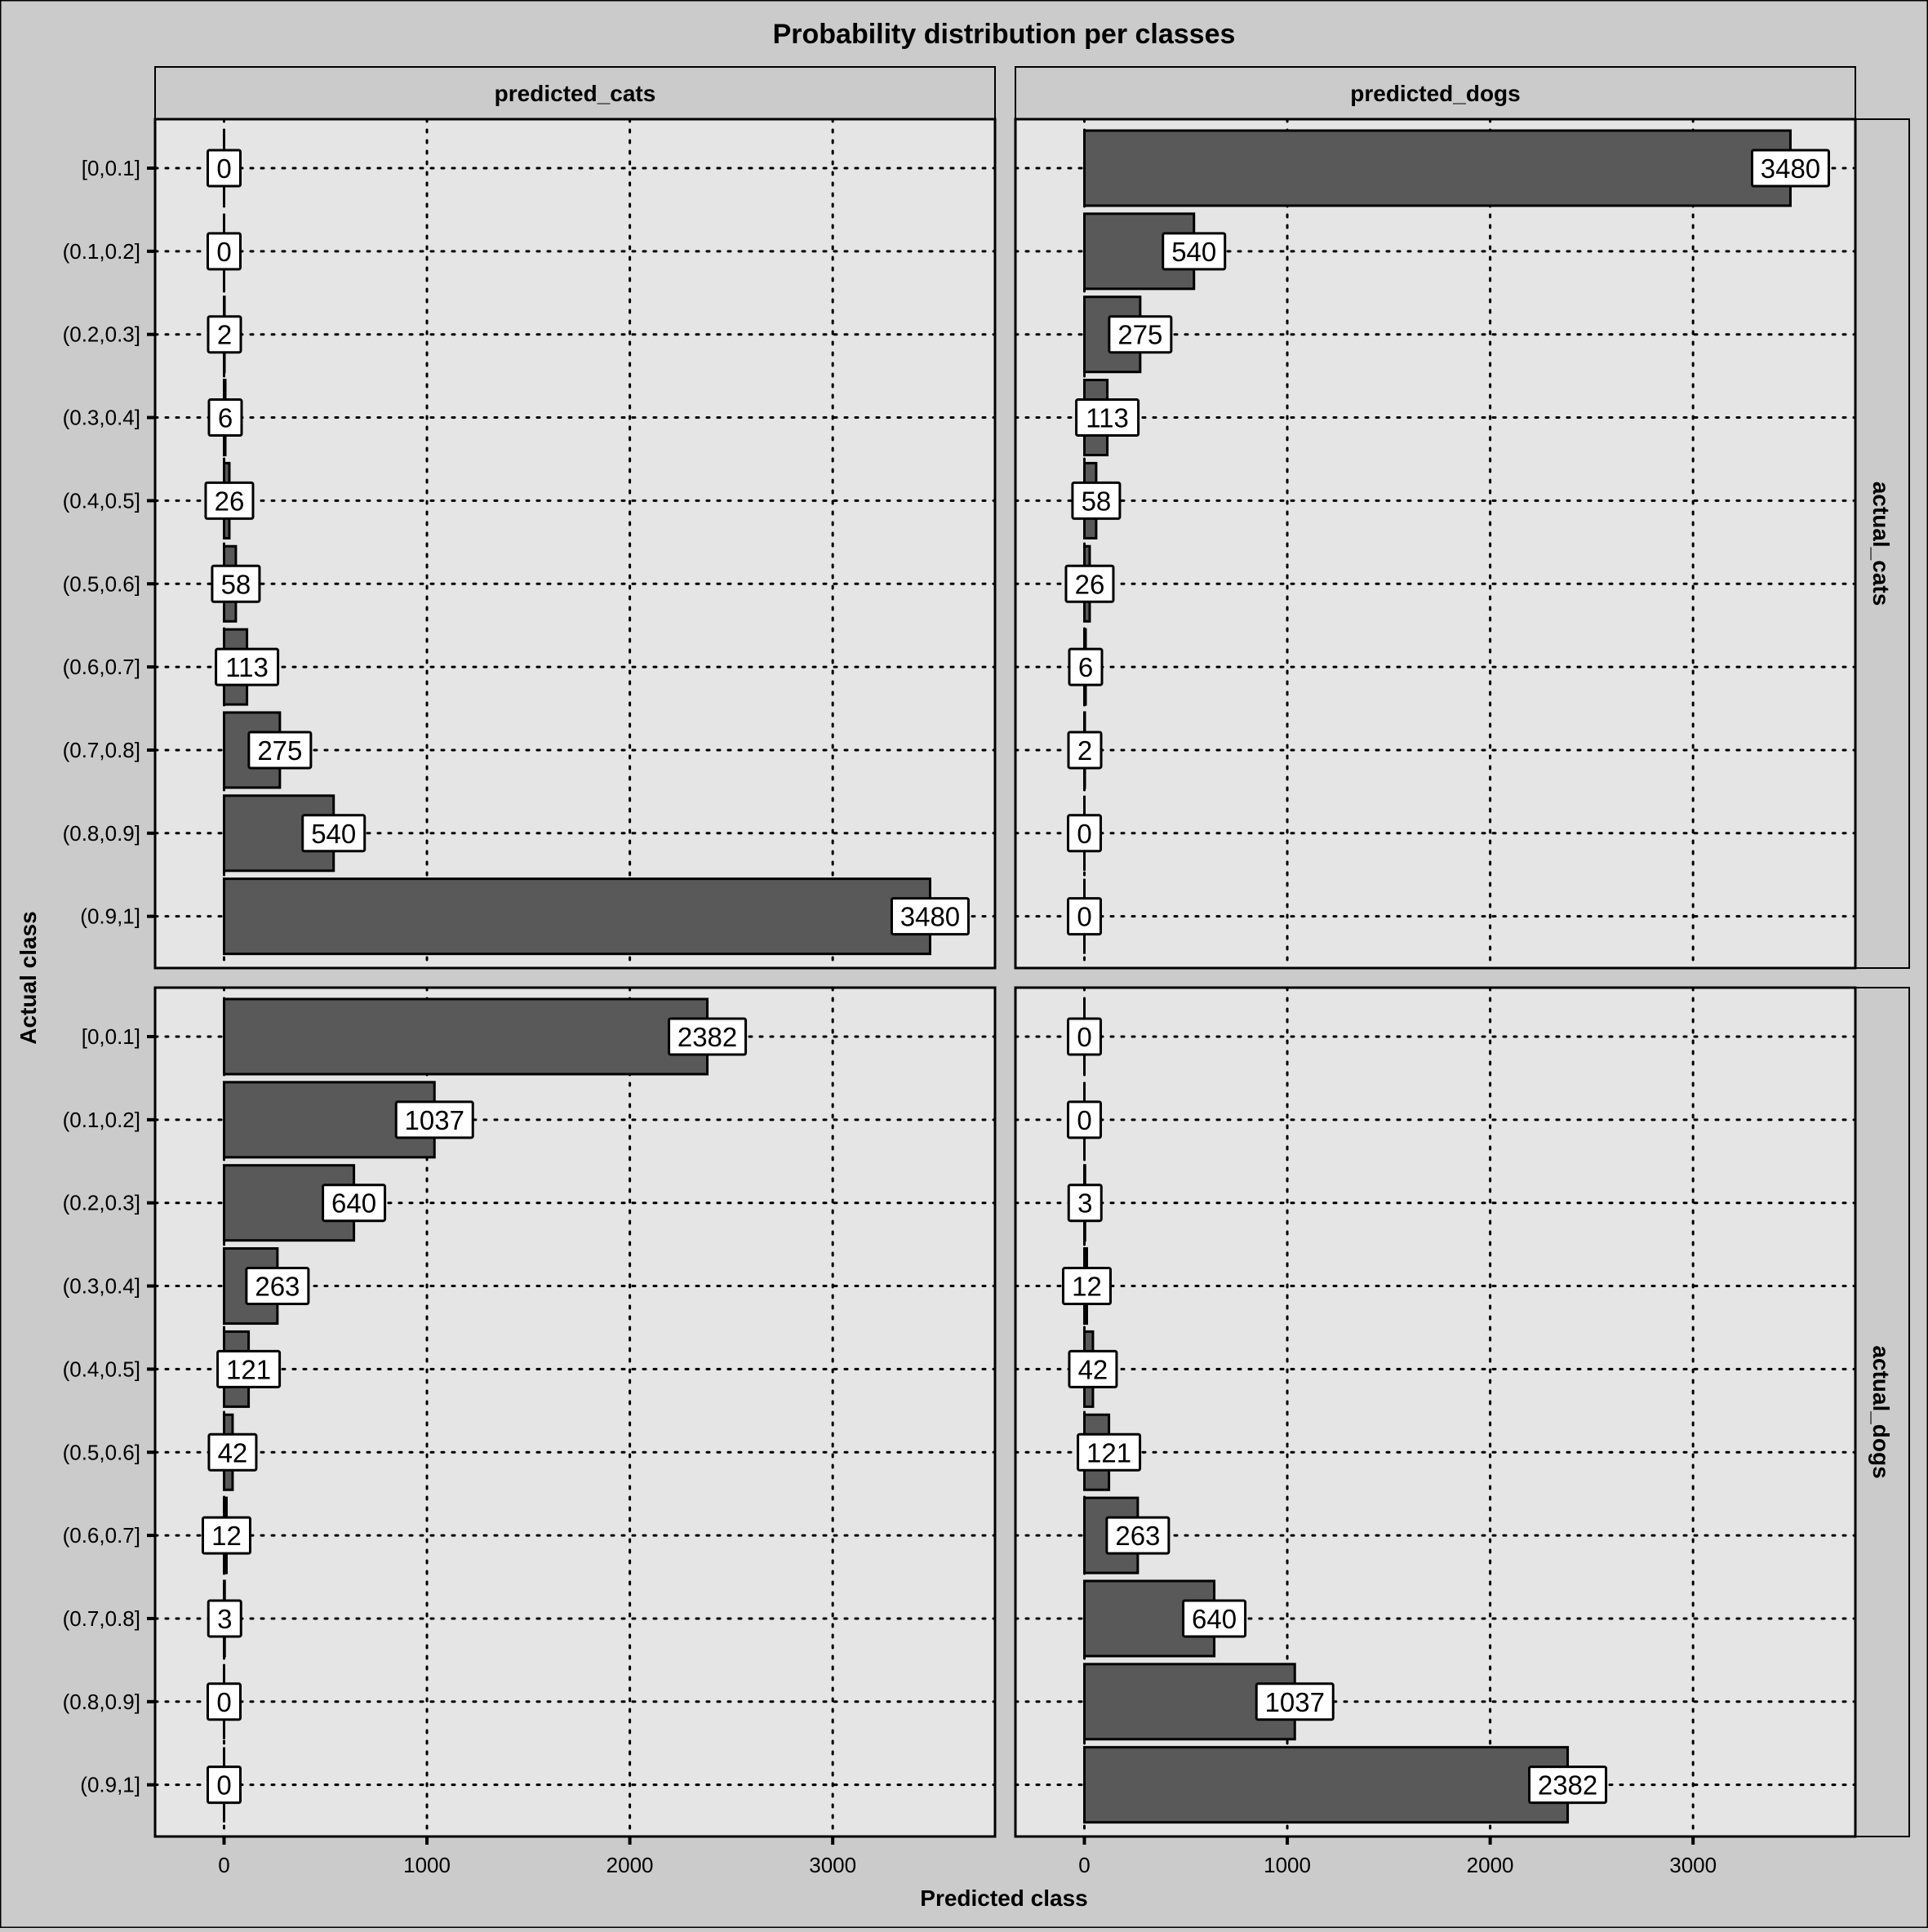  I want to click on chart-title: Probability distribution per classes, so click(1005, 34).